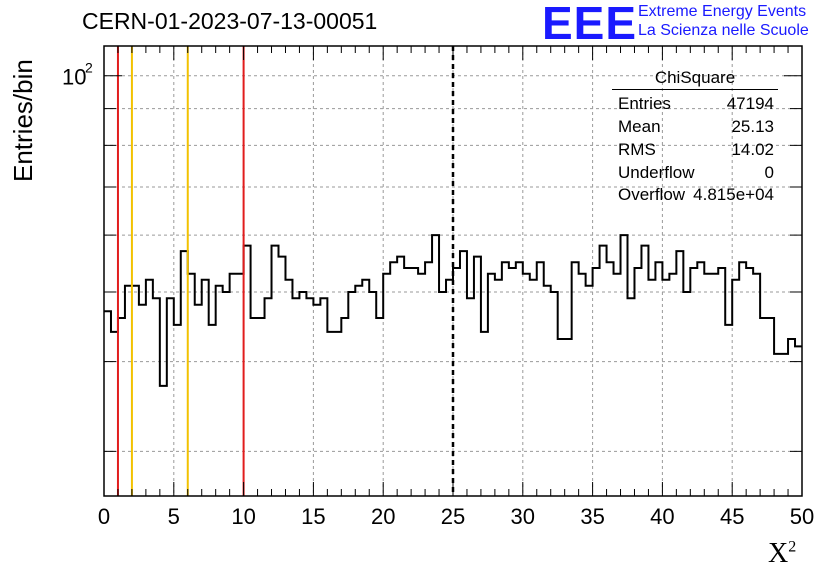 The width and height of the screenshot is (836, 572). I want to click on chart-title: CERN-01-2023-07-13-00051, so click(230, 21).